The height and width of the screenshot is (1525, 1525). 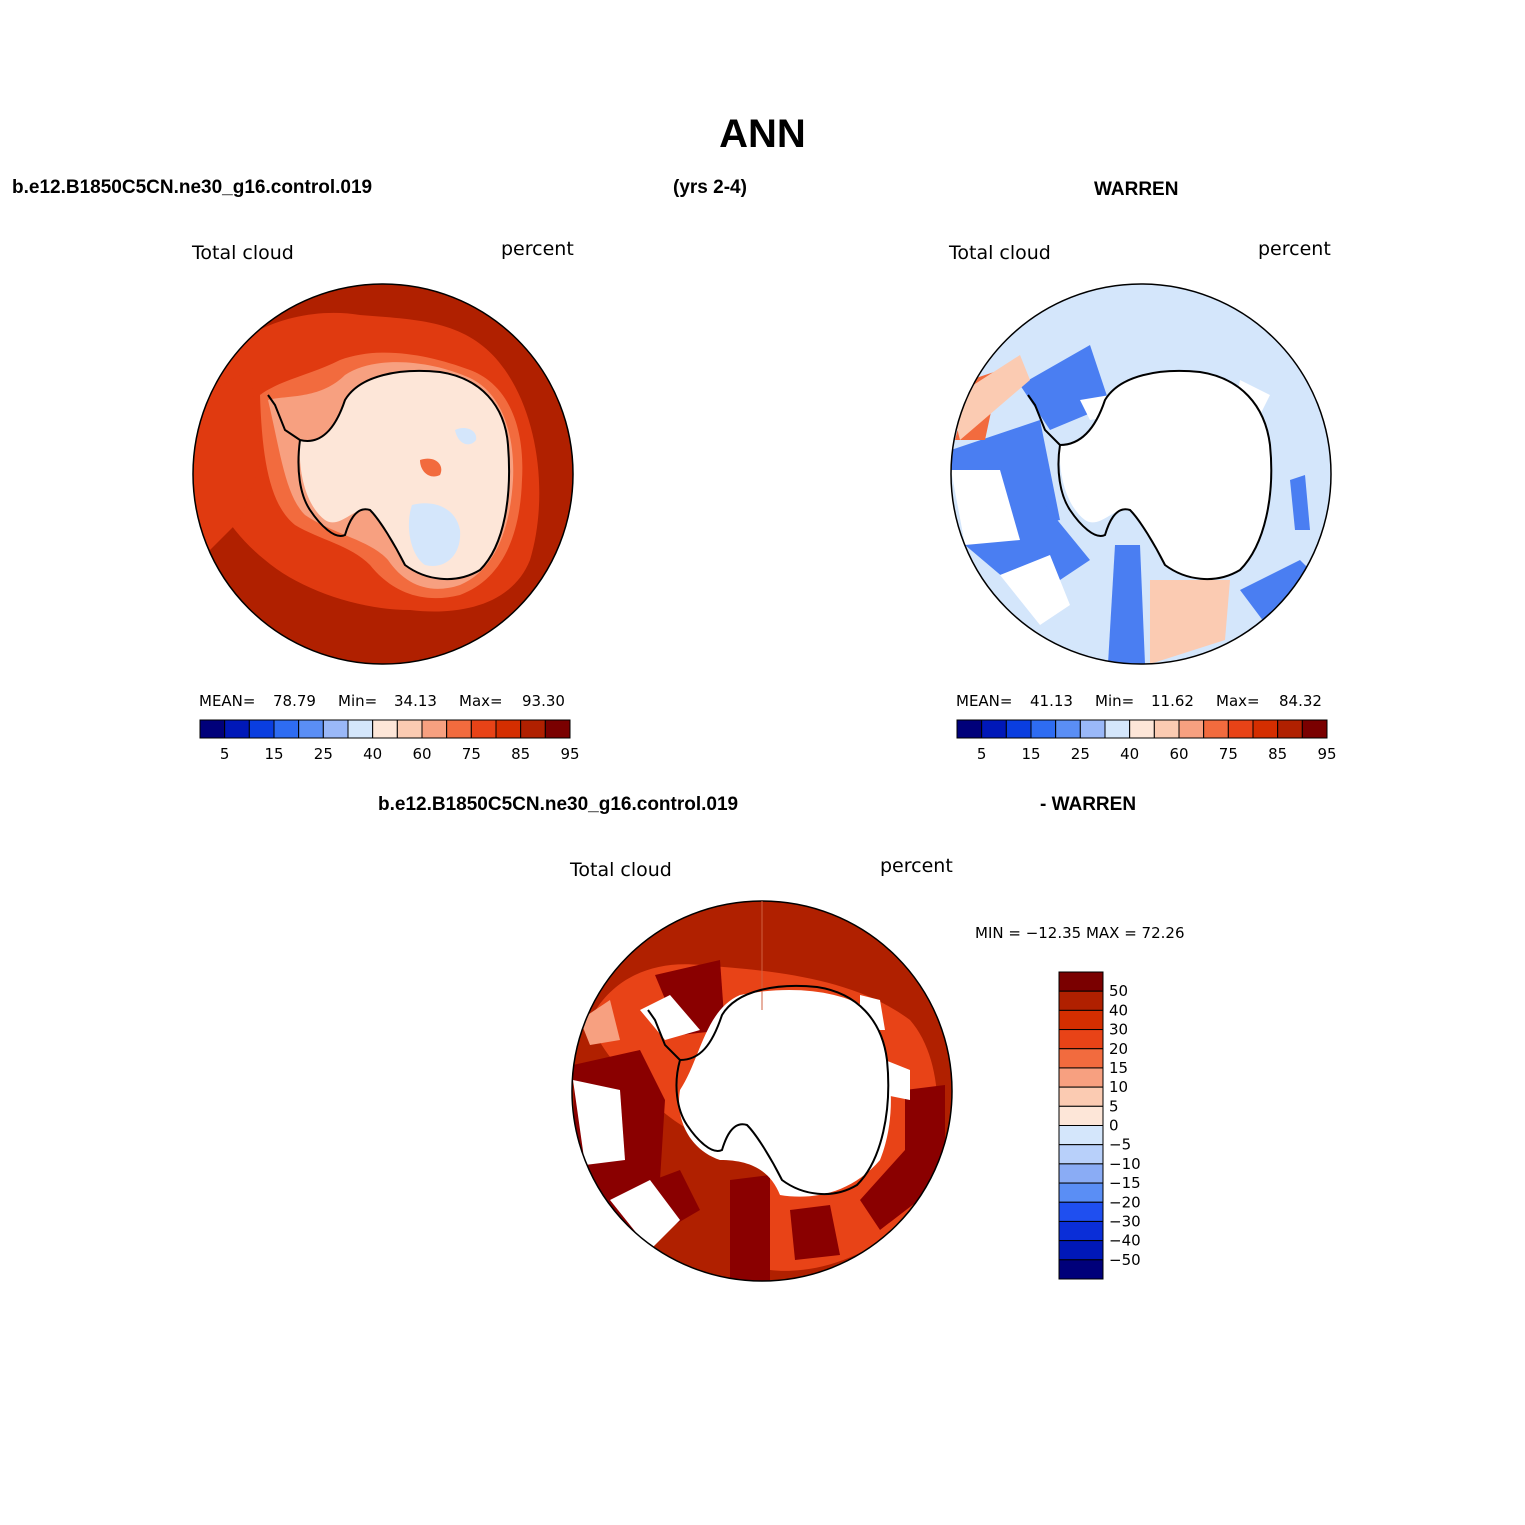 I want to click on diff-colorbar-label: 10, so click(x=1118, y=1087).